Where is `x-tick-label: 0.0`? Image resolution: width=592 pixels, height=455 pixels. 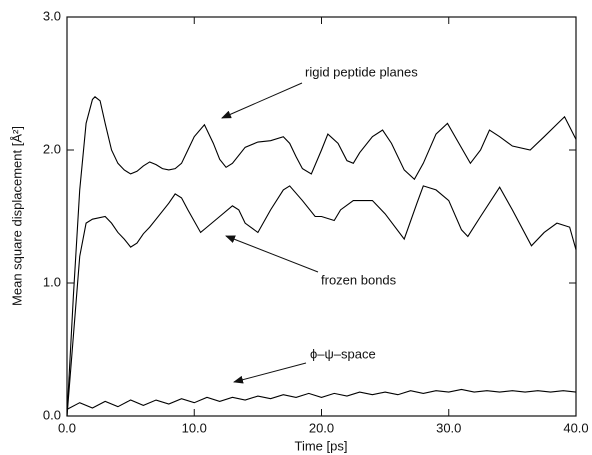 x-tick-label: 0.0 is located at coordinates (67, 427).